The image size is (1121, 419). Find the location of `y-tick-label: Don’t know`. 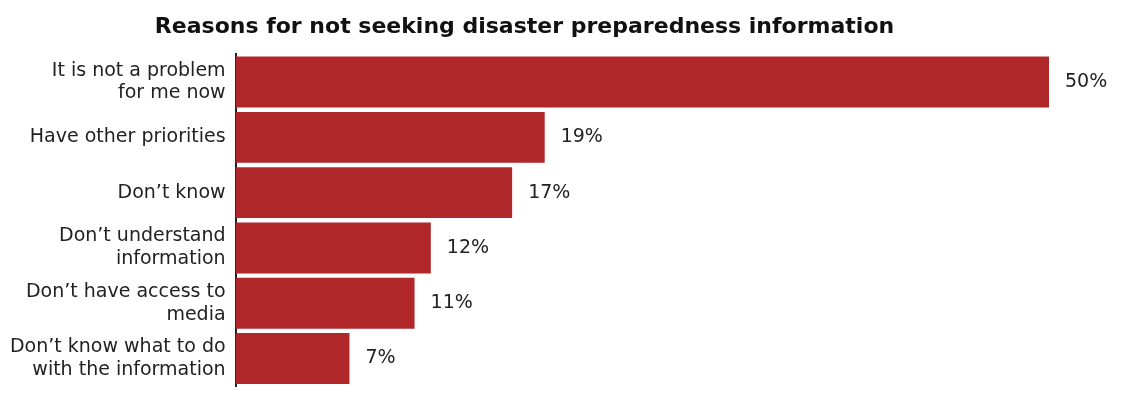

y-tick-label: Don’t know is located at coordinates (171, 190).